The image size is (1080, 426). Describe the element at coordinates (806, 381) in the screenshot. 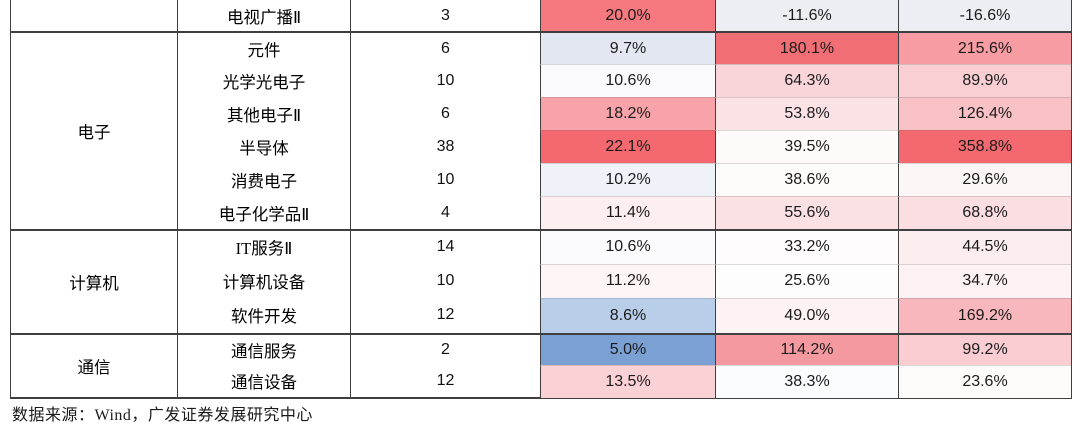

I see `heatmap-value-cell: 38.3%` at that location.